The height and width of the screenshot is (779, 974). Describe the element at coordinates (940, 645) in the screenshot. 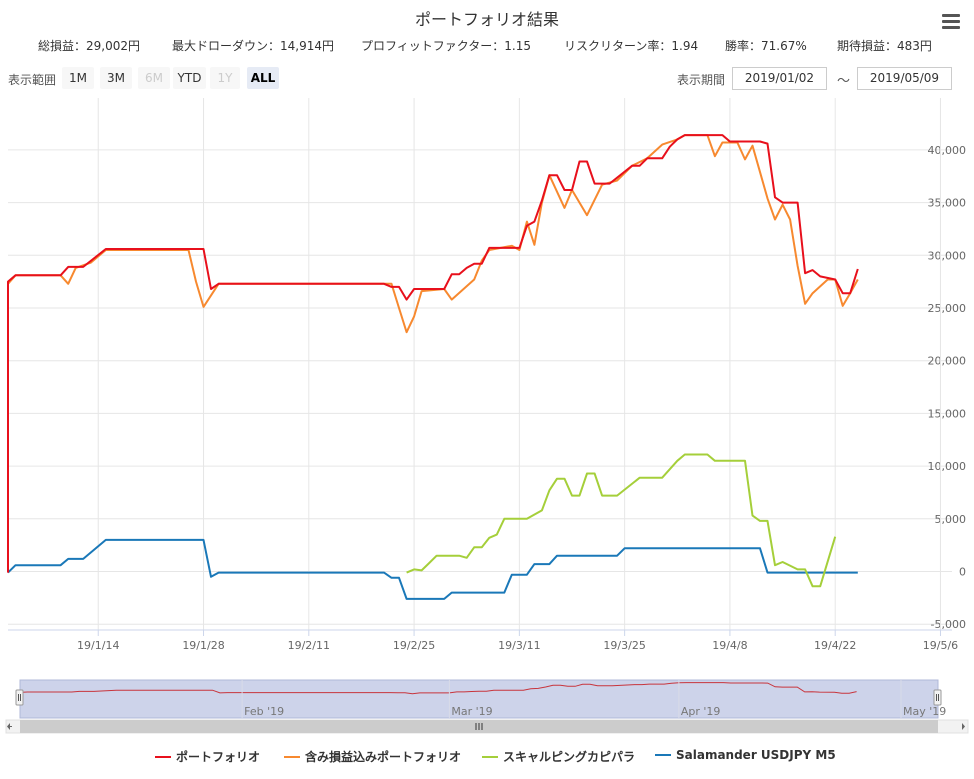

I see `x-tick-label: 19/5/6` at that location.